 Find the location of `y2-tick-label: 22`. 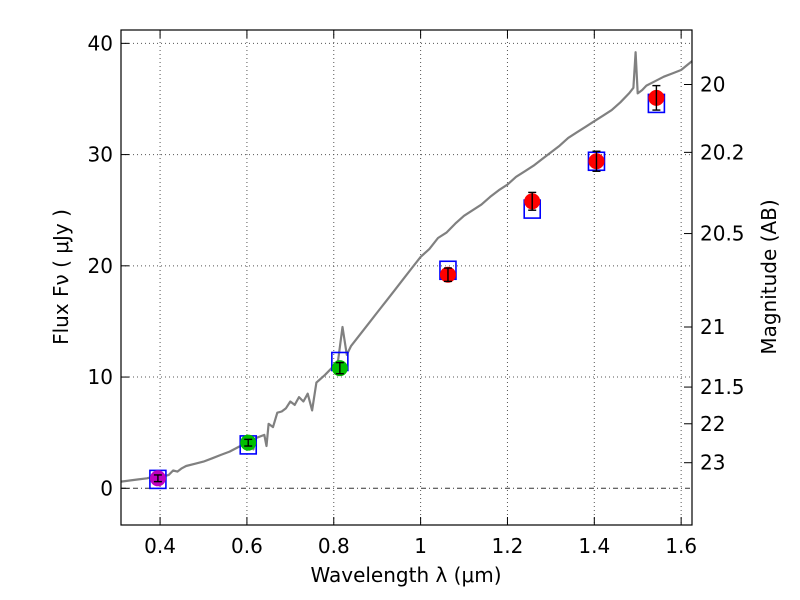

y2-tick-label: 22 is located at coordinates (712, 424).